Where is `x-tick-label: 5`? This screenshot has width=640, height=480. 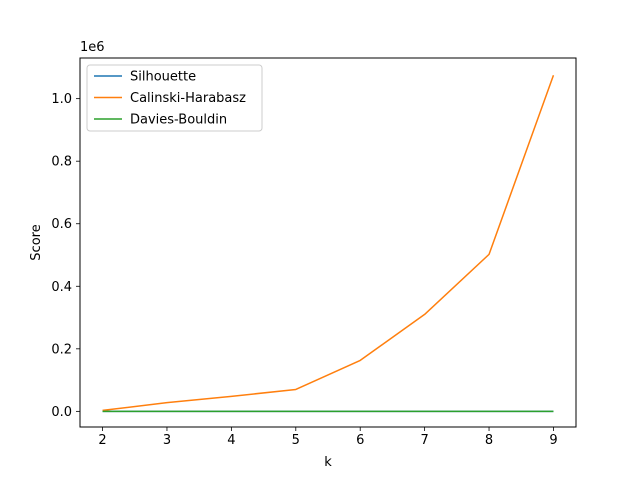
x-tick-label: 5 is located at coordinates (296, 440).